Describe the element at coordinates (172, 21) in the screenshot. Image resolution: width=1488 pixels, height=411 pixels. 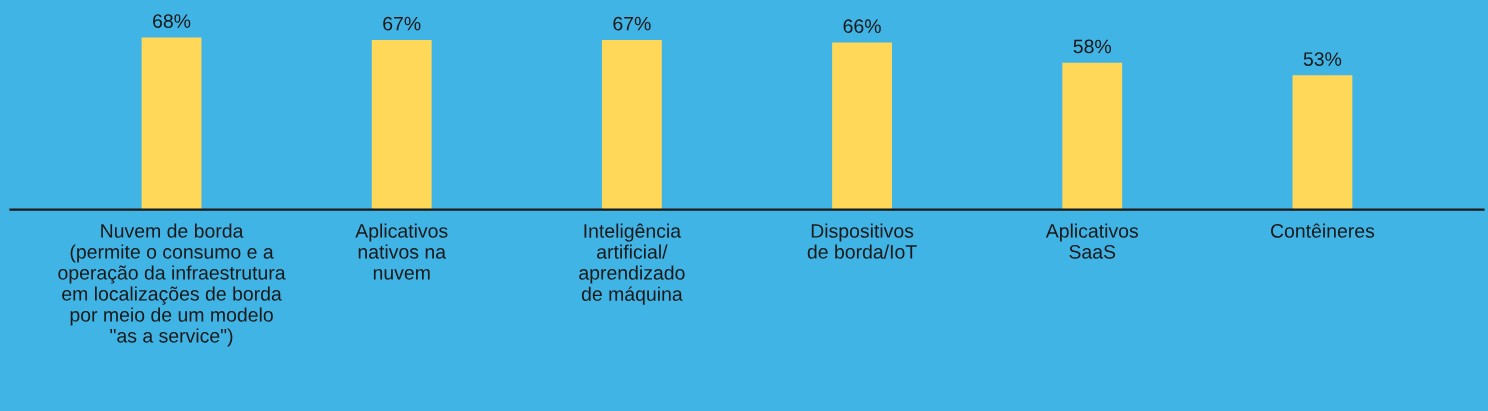
I see `data-label: 68%` at that location.